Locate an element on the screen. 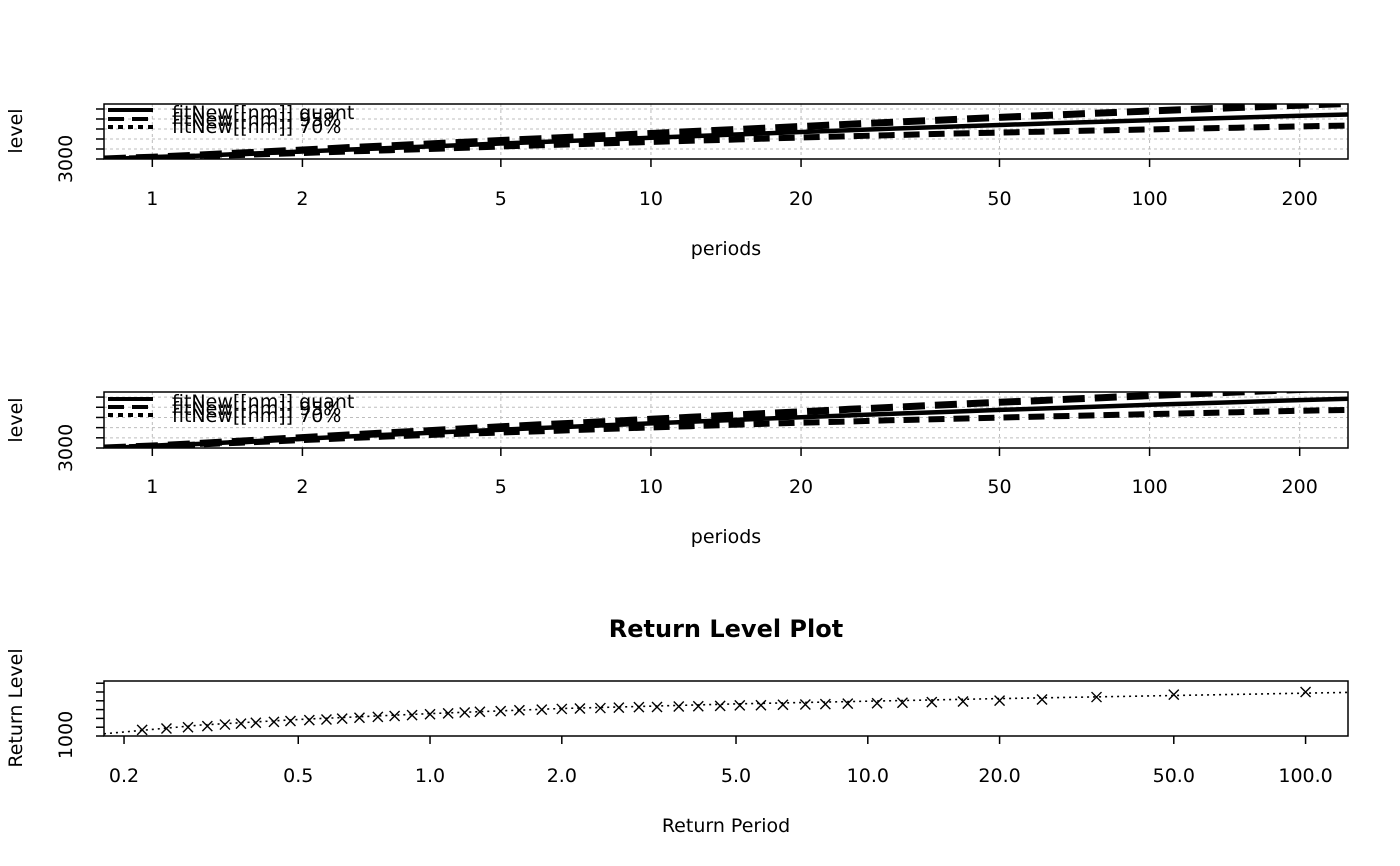 The width and height of the screenshot is (1400, 866). panel-1-frame is located at coordinates (726, 131).